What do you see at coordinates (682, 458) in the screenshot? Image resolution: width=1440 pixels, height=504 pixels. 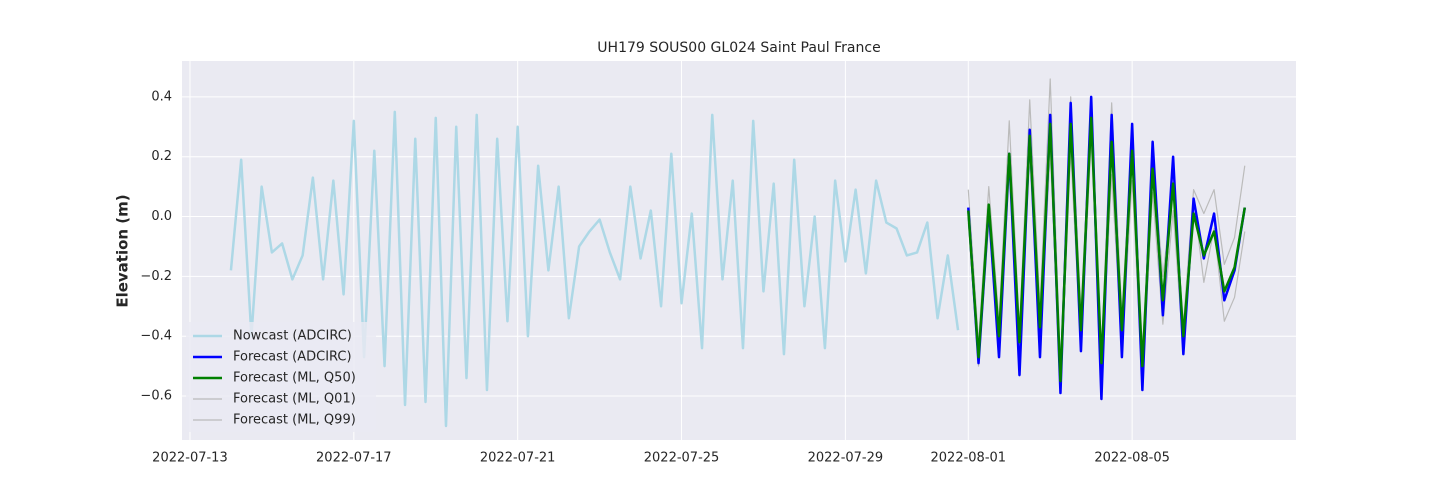 I see `x-tick-label: 2022-07-25` at bounding box center [682, 458].